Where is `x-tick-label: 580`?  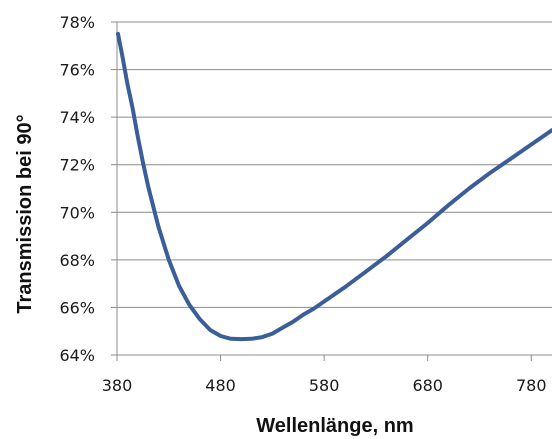
x-tick-label: 580 is located at coordinates (324, 385).